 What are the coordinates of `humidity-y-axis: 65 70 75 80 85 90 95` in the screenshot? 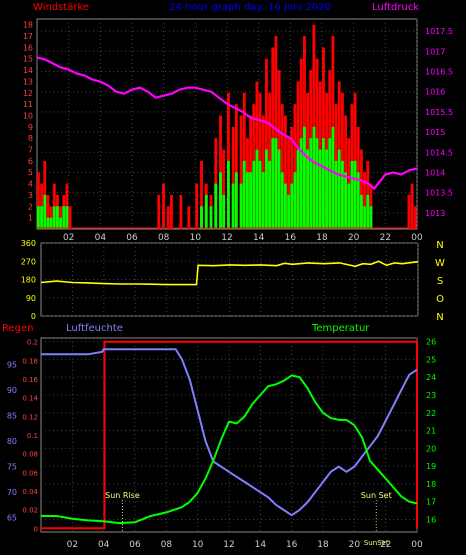 It's located at (12, 442).